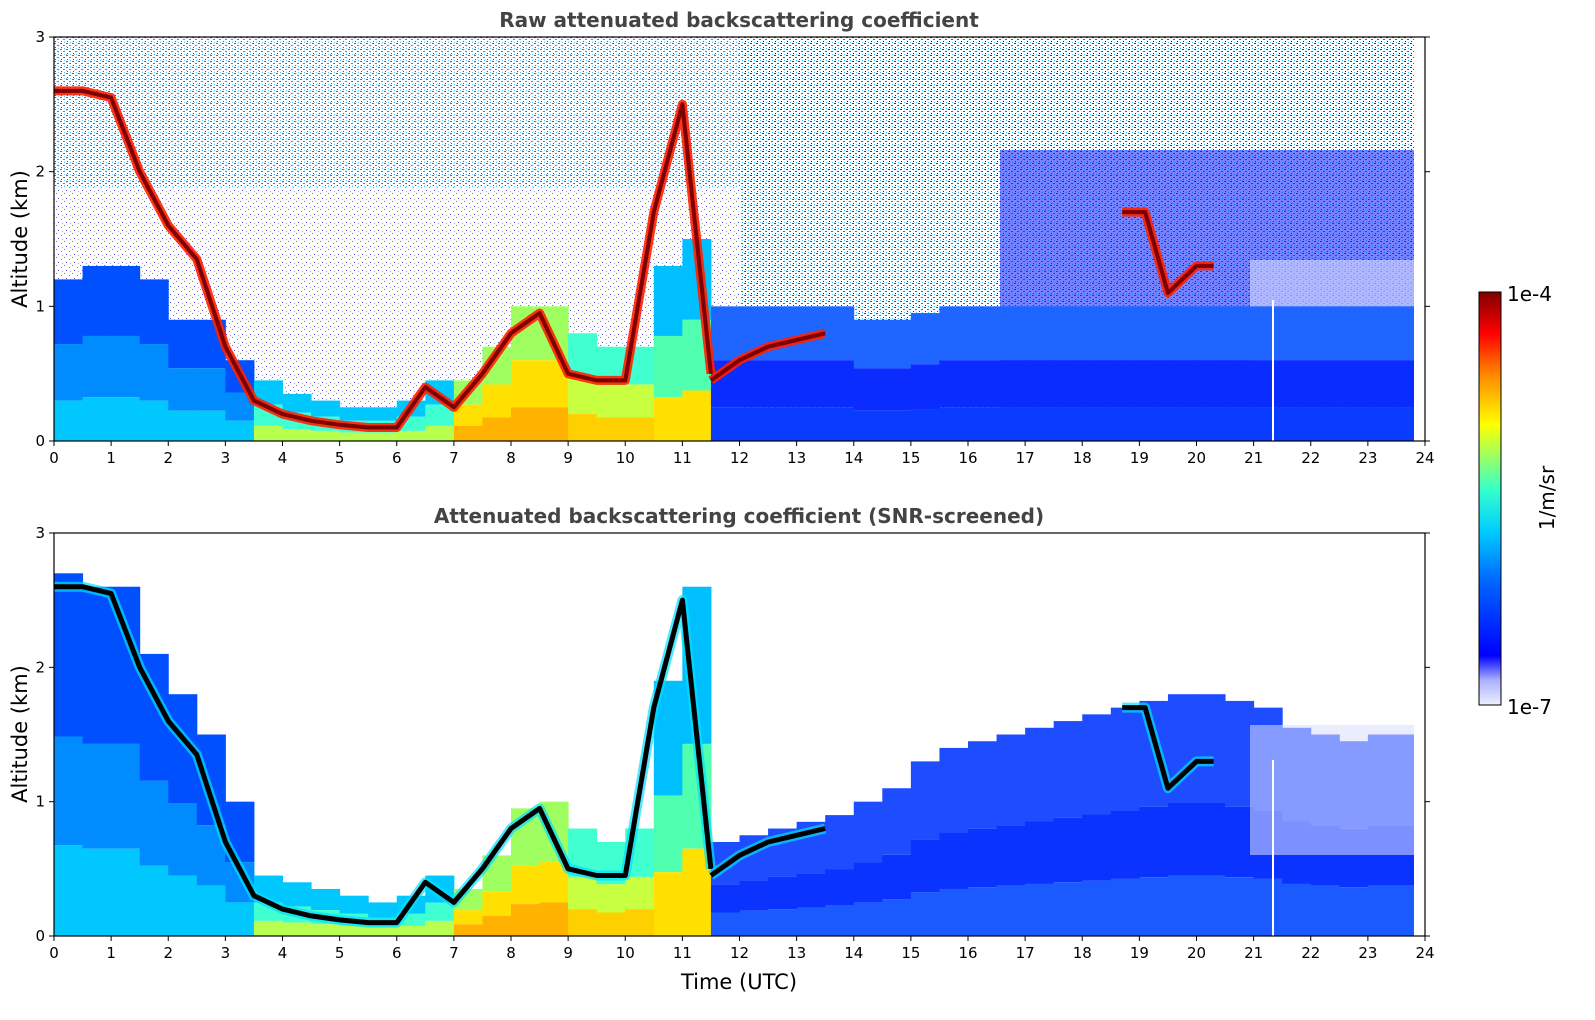 The height and width of the screenshot is (1020, 1595). Describe the element at coordinates (511, 458) in the screenshot. I see `x-tick-label-raw: 8` at that location.